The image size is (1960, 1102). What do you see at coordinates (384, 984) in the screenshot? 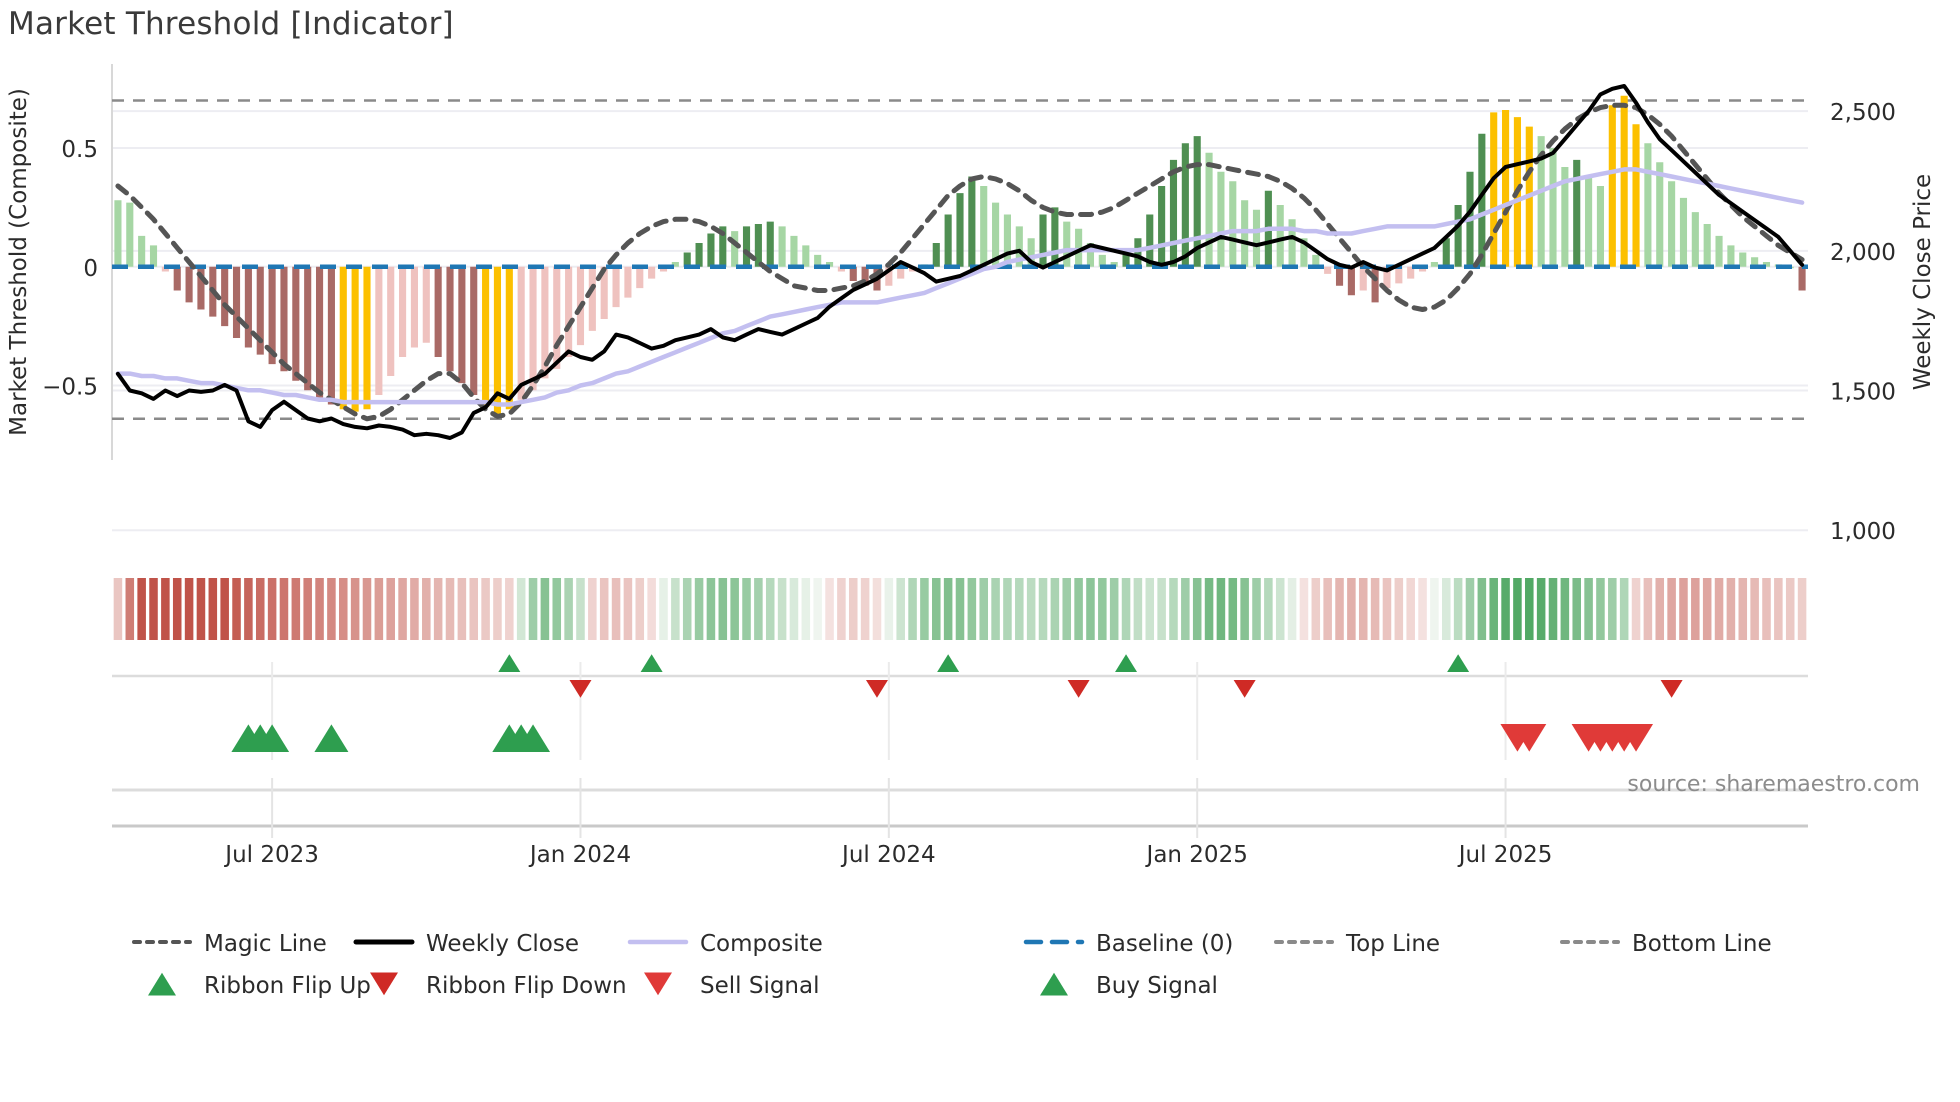
I see `legend-swatch-triangle-down` at bounding box center [384, 984].